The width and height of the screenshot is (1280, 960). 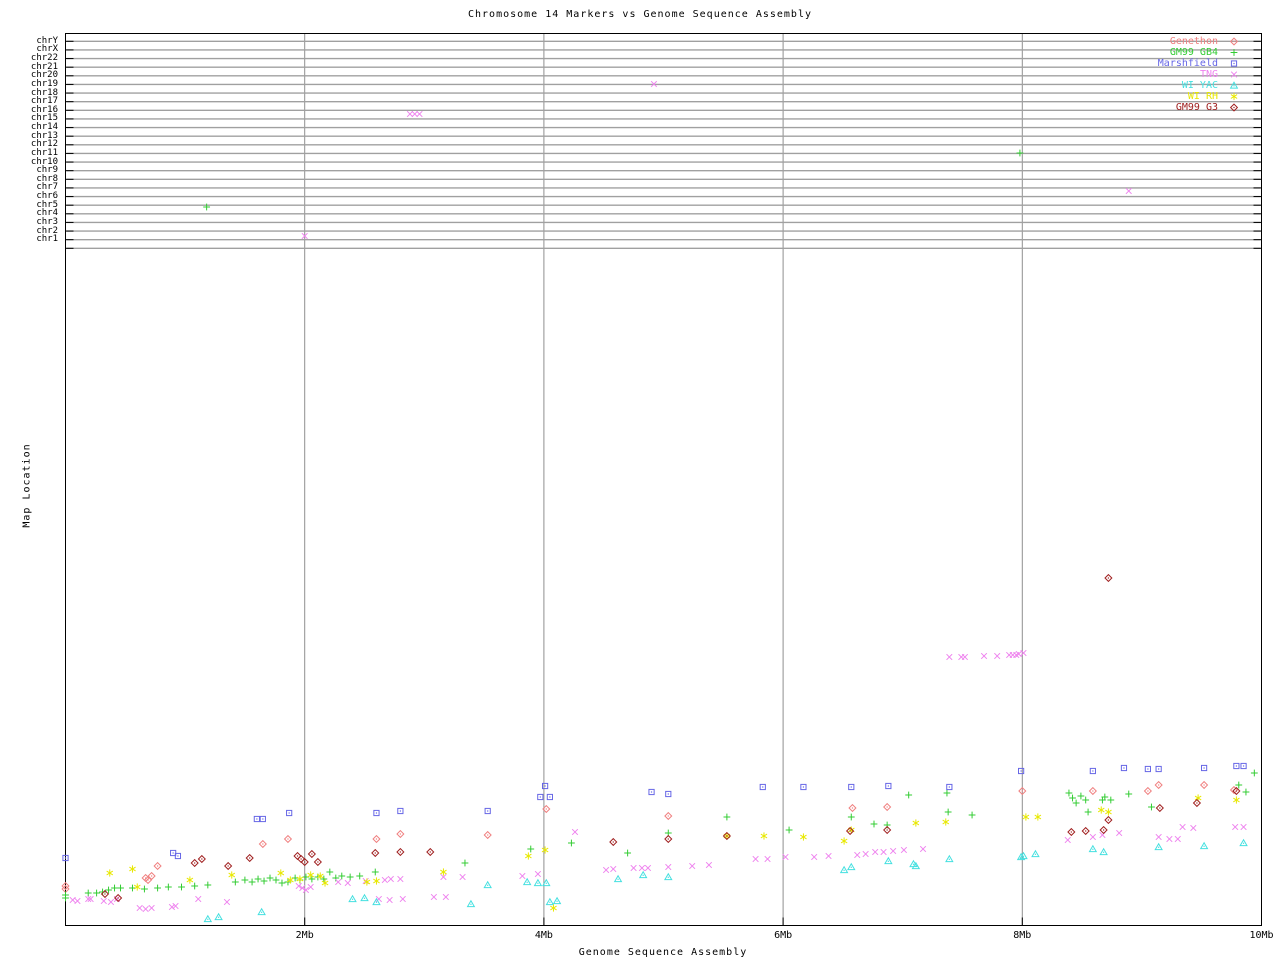 What do you see at coordinates (44, 161) in the screenshot?
I see `y-tick-label-chr10: chr10` at bounding box center [44, 161].